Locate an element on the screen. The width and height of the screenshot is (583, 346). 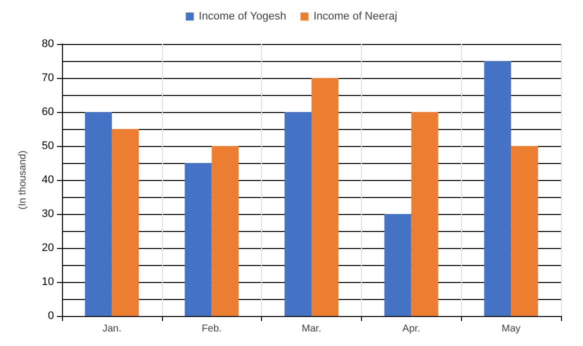
x-tick-label: Jan. is located at coordinates (112, 329).